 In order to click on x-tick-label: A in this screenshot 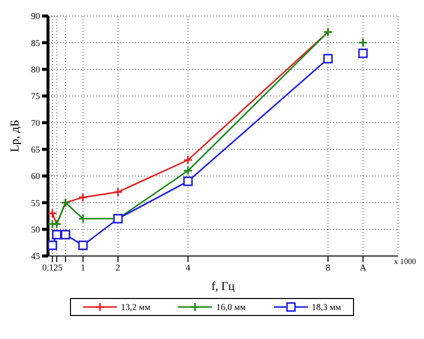, I will do `click(363, 267)`.